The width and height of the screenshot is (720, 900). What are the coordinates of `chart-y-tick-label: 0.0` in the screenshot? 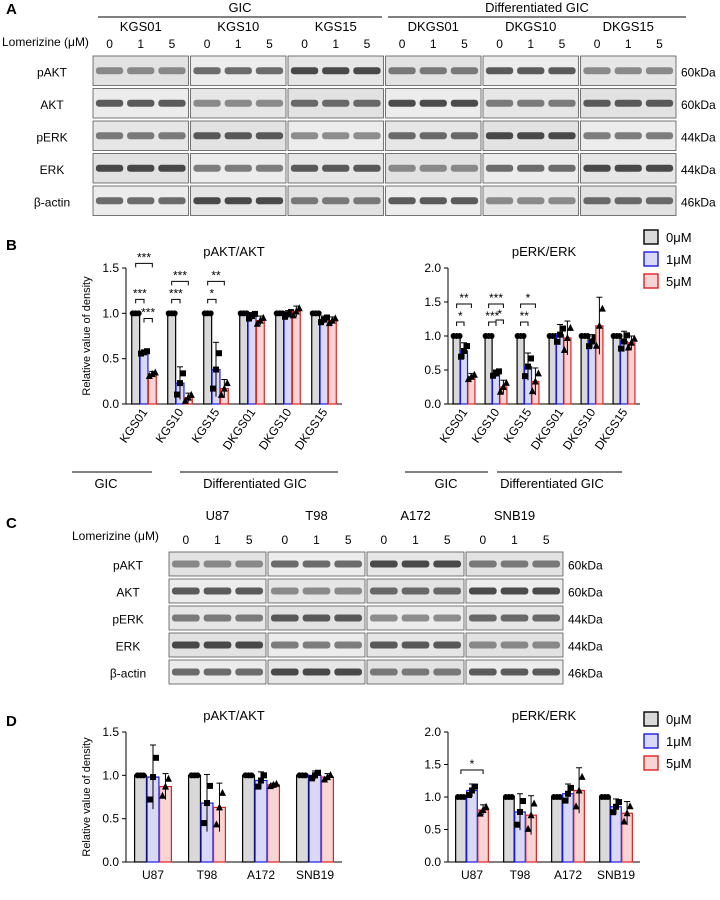 It's located at (110, 404).